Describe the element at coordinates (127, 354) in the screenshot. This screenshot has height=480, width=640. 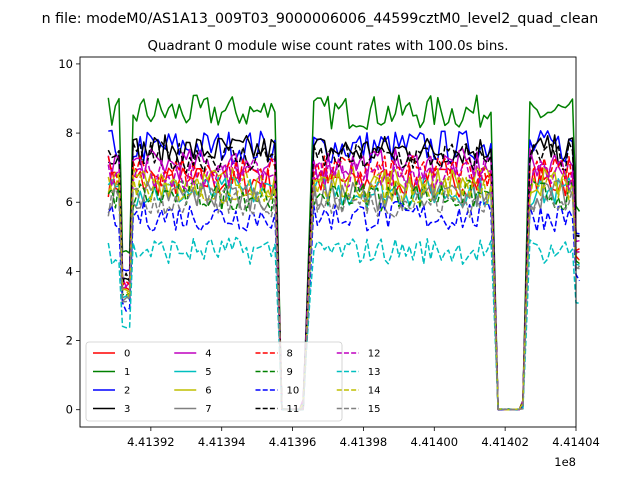
I see `legend-label-0: 0` at that location.